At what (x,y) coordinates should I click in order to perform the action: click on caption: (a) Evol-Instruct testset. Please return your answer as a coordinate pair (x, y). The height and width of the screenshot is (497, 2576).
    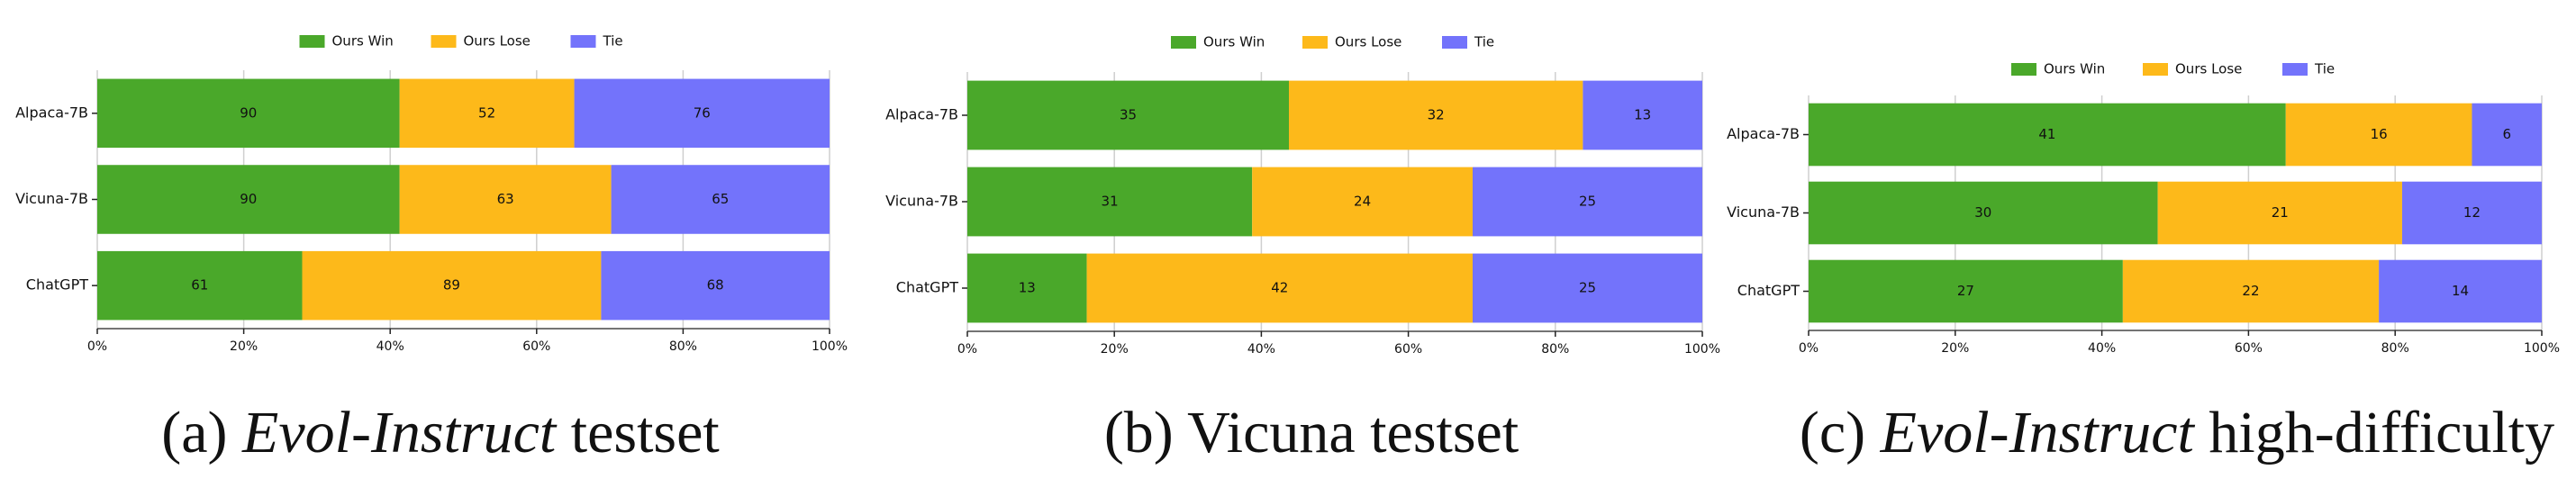
    Looking at the image, I should click on (440, 432).